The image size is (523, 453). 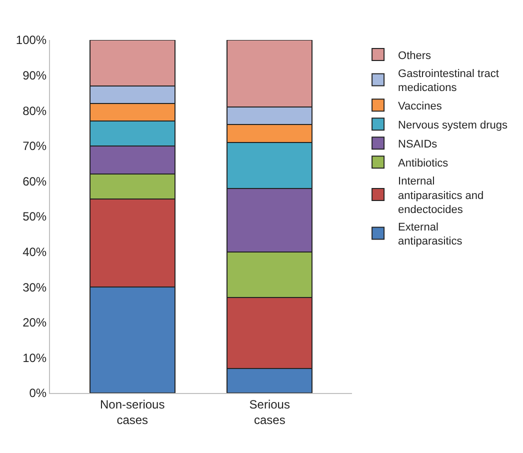 I want to click on y-tick-label: 70%, so click(x=34, y=146).